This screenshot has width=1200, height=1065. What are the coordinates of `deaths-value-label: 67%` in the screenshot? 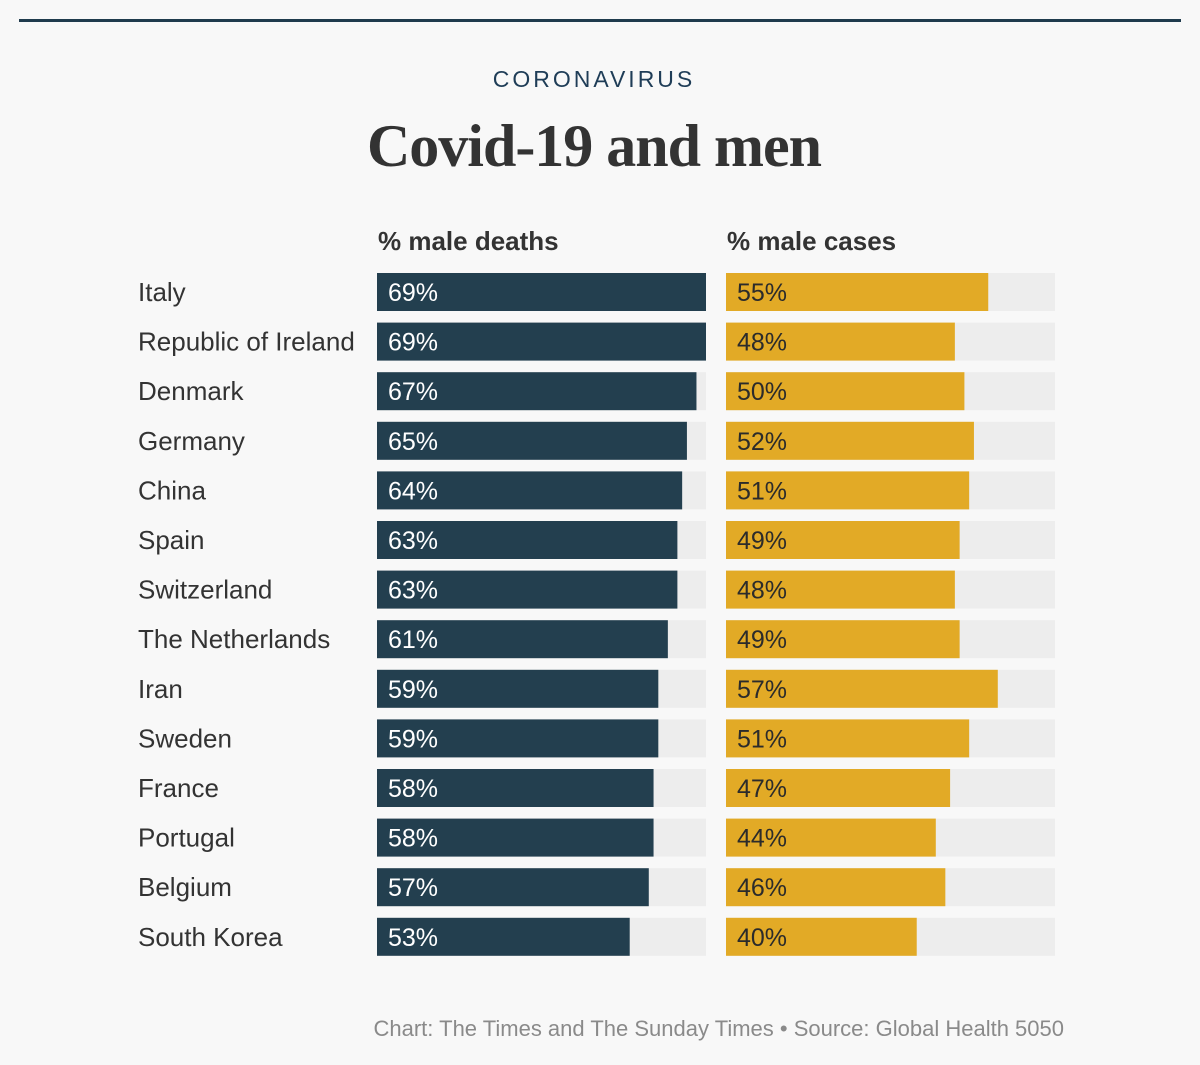 It's located at (413, 392).